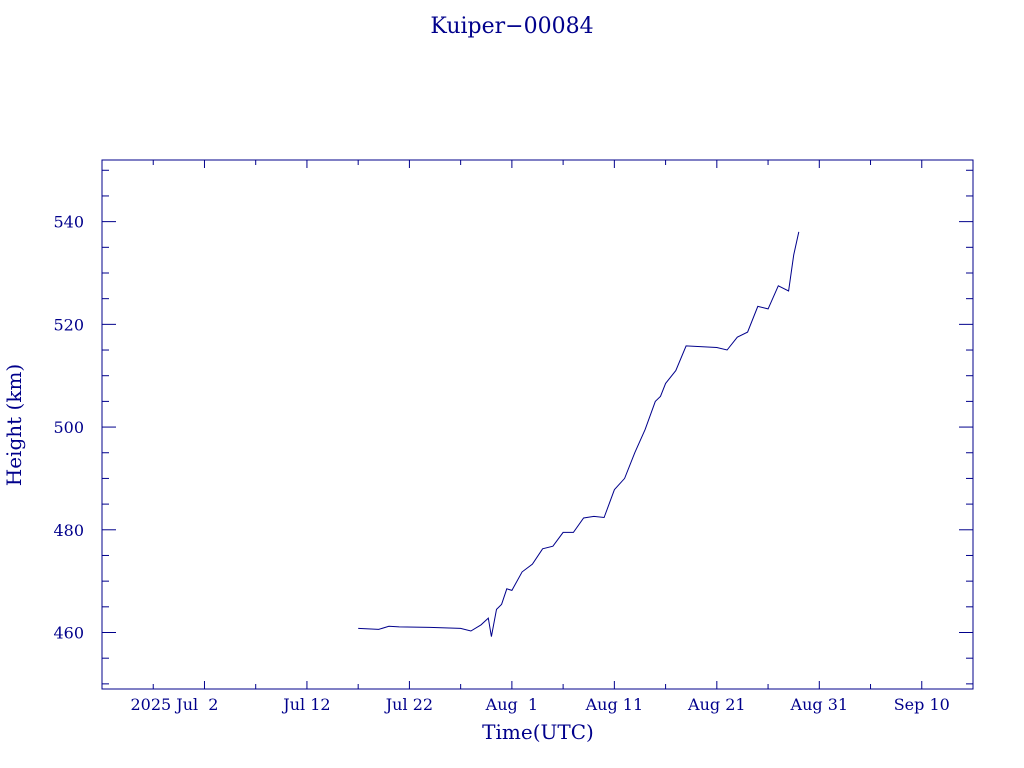 The height and width of the screenshot is (768, 1024). I want to click on y-tick-label: 480, so click(68, 530).